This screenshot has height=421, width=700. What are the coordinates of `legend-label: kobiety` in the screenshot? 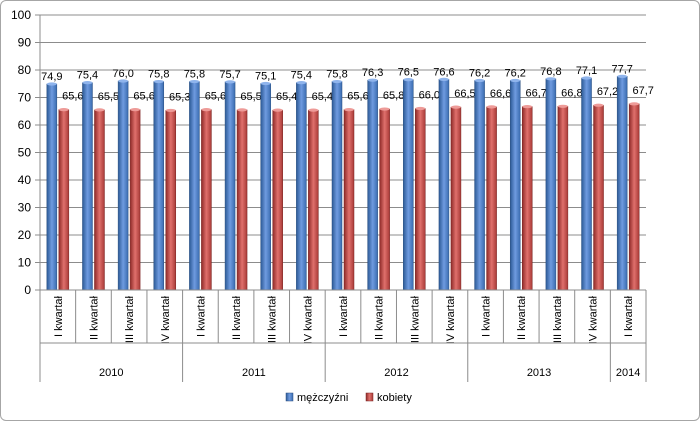 It's located at (394, 398).